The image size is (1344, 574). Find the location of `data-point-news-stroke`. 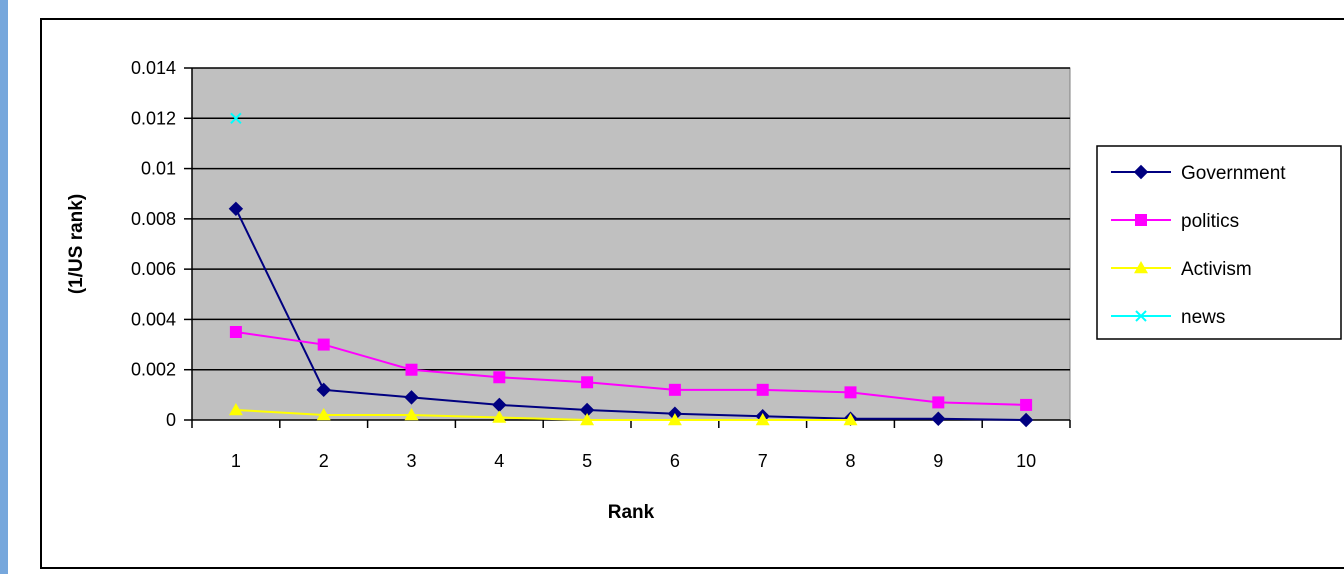

data-point-news-stroke is located at coordinates (236, 118).